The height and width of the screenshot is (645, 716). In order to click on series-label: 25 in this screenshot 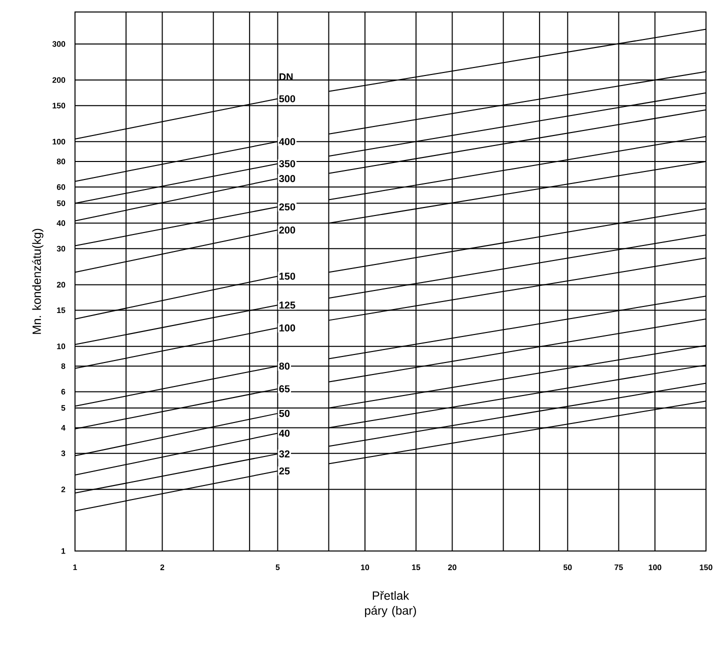, I will do `click(284, 471)`.